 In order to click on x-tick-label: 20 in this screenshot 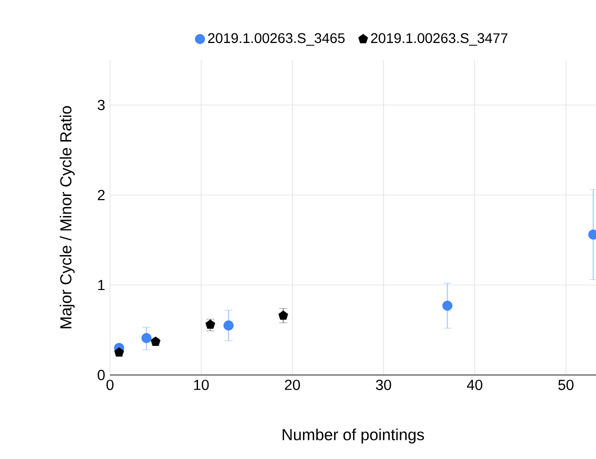, I will do `click(292, 385)`.